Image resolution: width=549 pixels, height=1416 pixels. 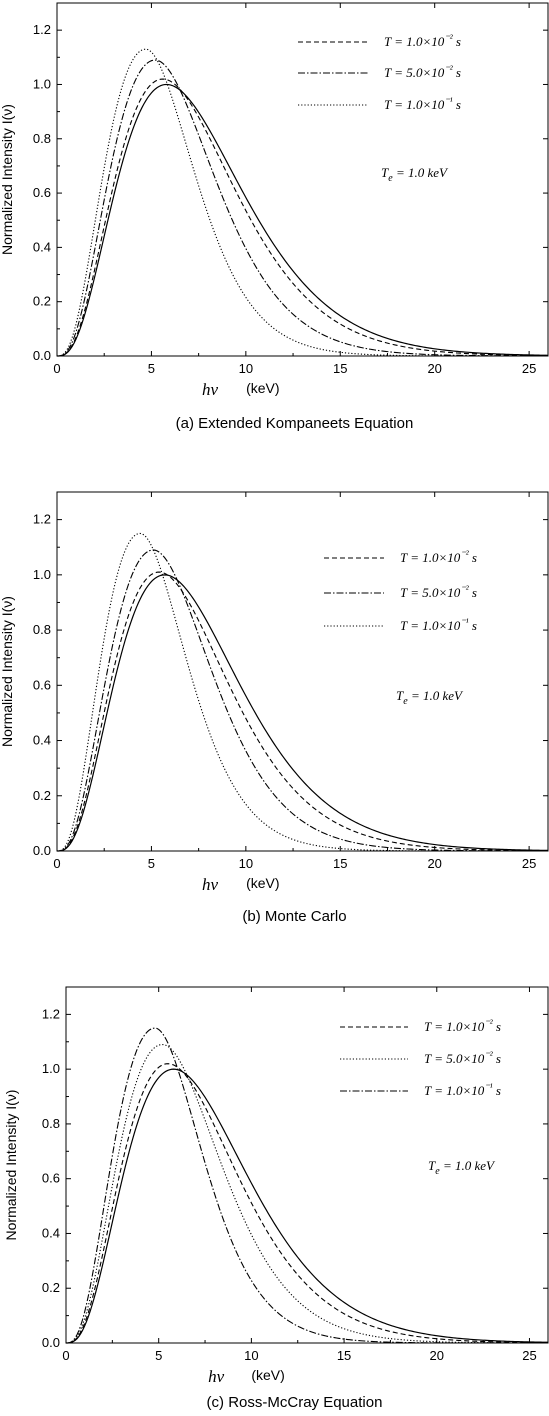 What do you see at coordinates (295, 423) in the screenshot?
I see `panel-caption: (a) Extended Kompaneets Equation` at bounding box center [295, 423].